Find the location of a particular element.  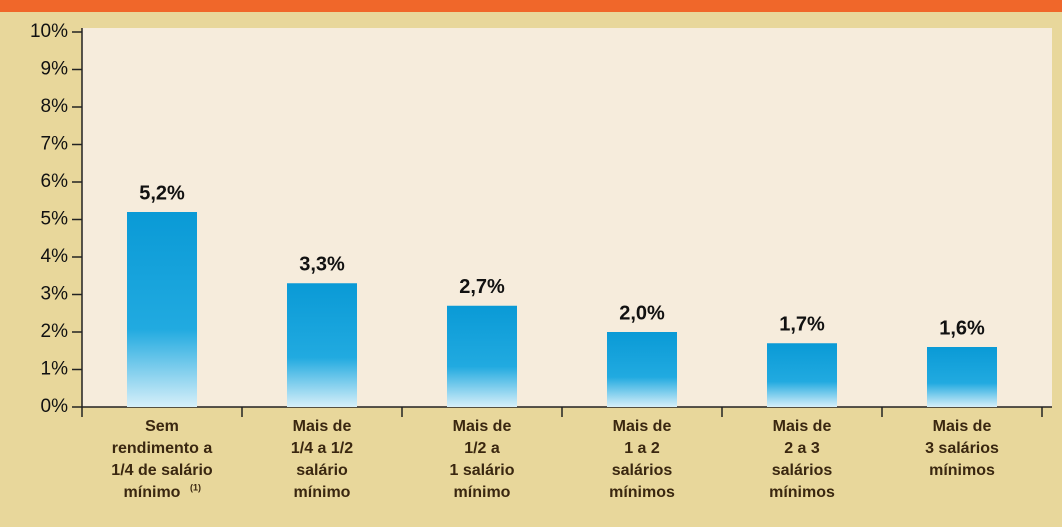

y-tick-label: 4% is located at coordinates (55, 256).